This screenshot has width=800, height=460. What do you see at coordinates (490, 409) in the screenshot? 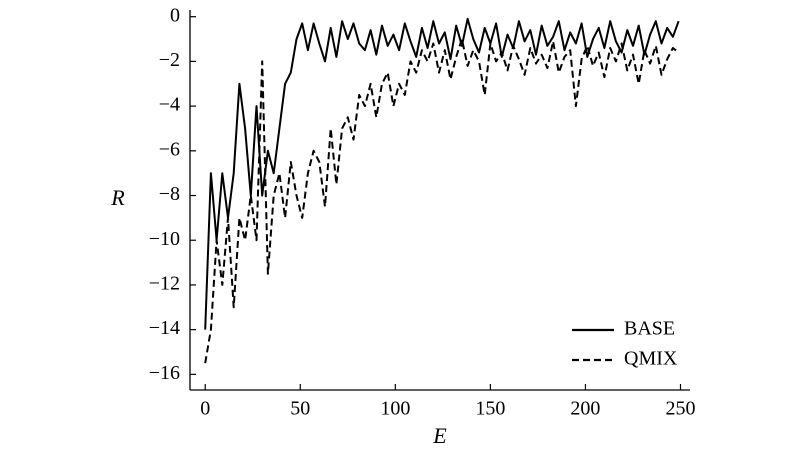
I see `x-tick-label: 150` at bounding box center [490, 409].